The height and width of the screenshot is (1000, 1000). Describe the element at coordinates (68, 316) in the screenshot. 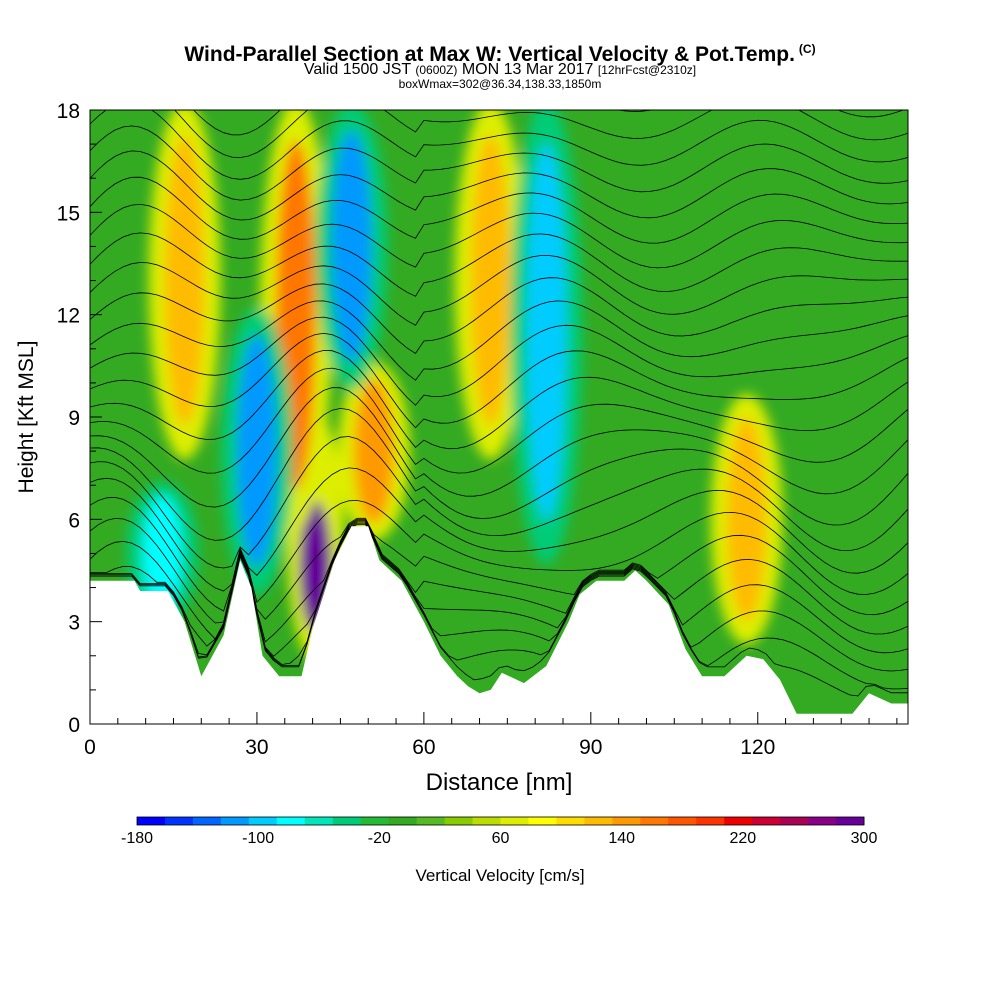

I see `y-tick-label: 12` at that location.